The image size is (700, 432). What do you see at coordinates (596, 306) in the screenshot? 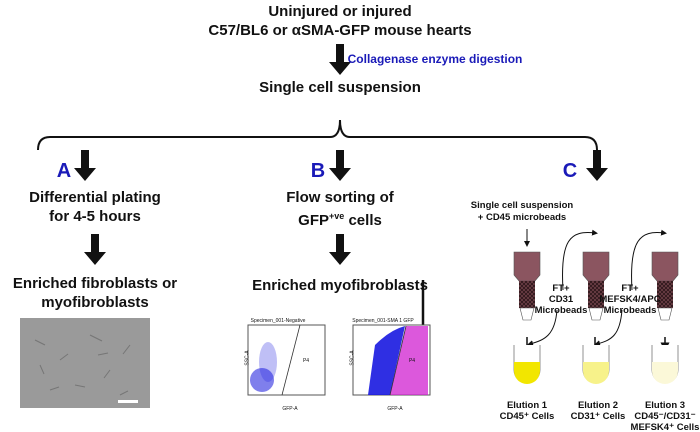
I see `facs-columns` at bounding box center [596, 306].